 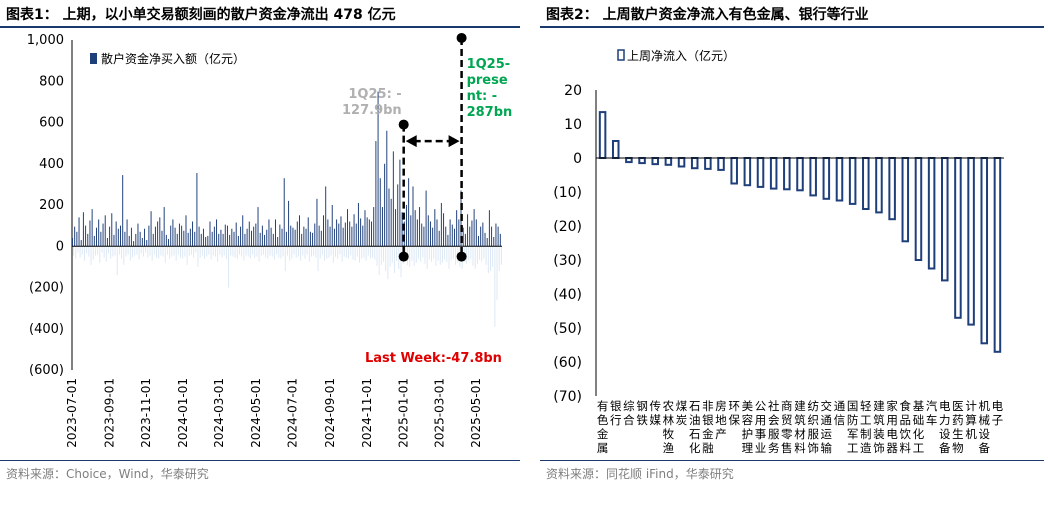 What do you see at coordinates (45, 40) in the screenshot?
I see `y-tick-label: 1,000` at bounding box center [45, 40].